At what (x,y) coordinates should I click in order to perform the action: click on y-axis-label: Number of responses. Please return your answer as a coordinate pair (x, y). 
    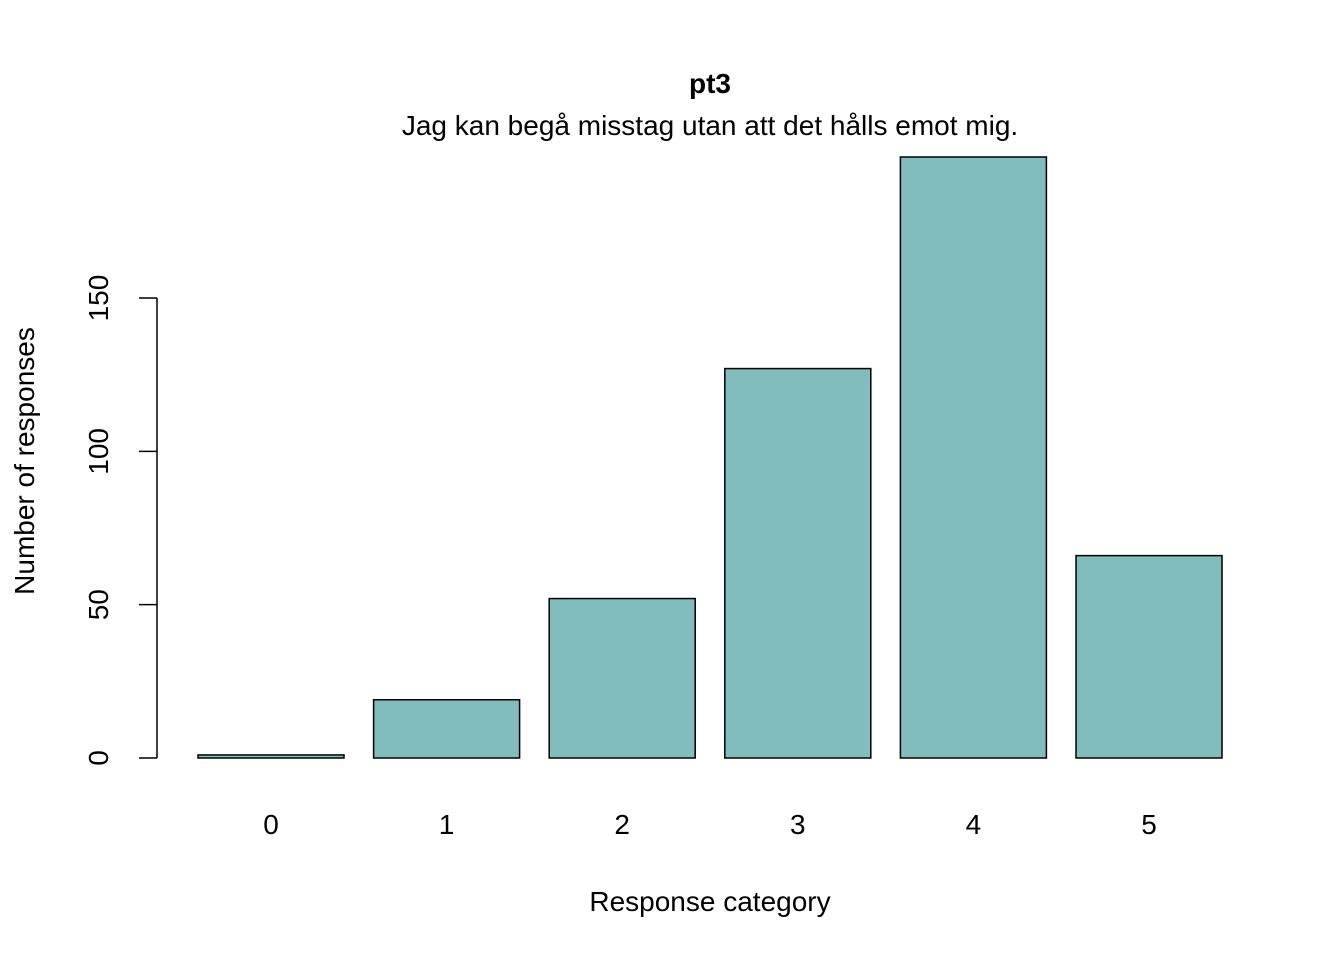
    Looking at the image, I should click on (24, 461).